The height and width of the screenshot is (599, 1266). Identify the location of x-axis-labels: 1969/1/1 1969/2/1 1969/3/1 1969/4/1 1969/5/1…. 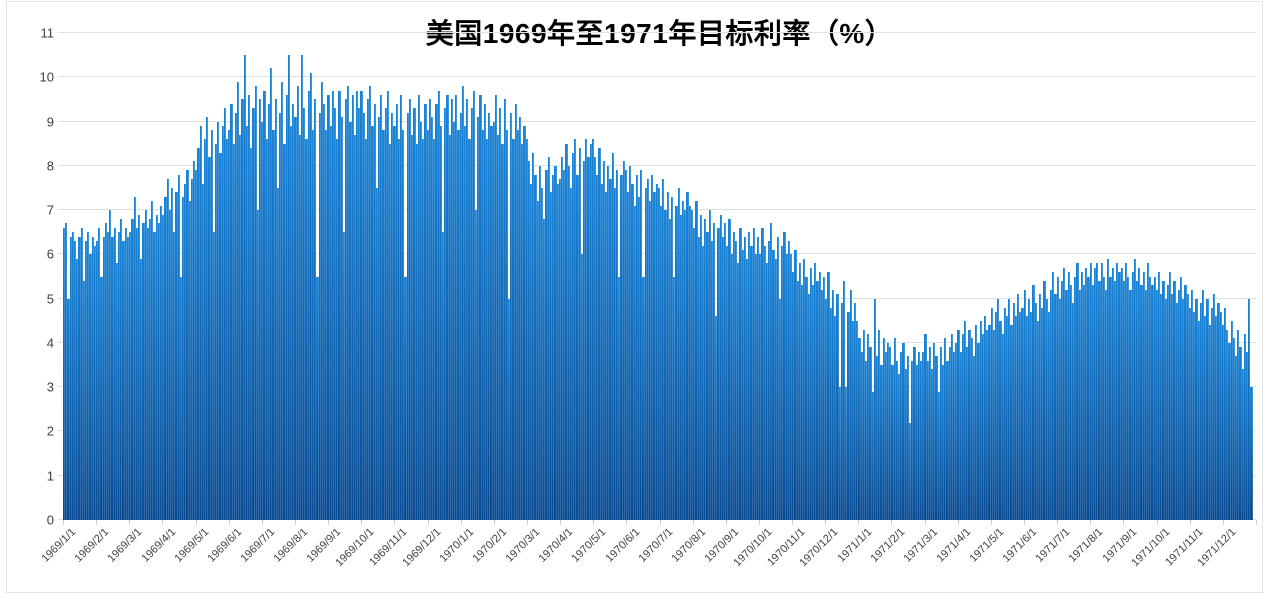
(639, 548).